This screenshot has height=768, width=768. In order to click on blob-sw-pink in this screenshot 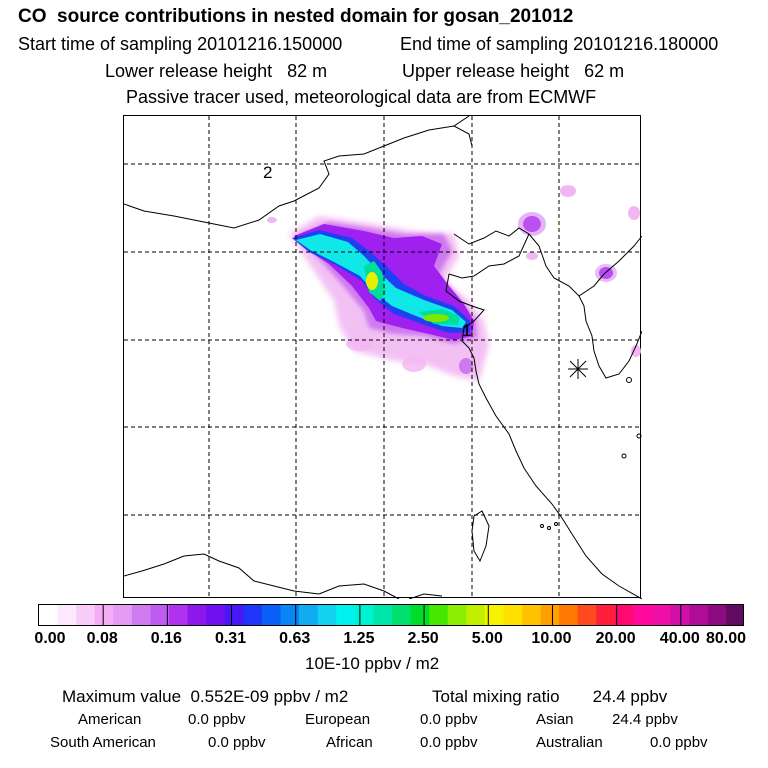, I will do `click(360, 344)`.